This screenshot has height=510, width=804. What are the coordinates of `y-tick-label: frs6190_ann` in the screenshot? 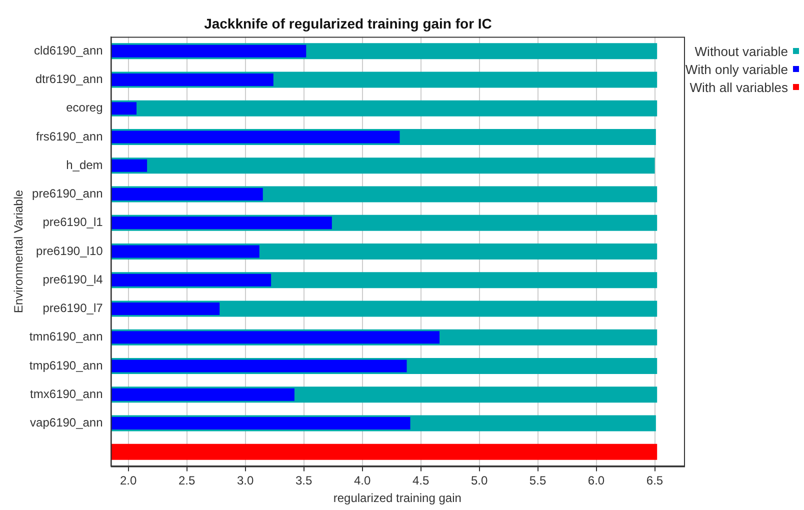 It's located at (69, 136).